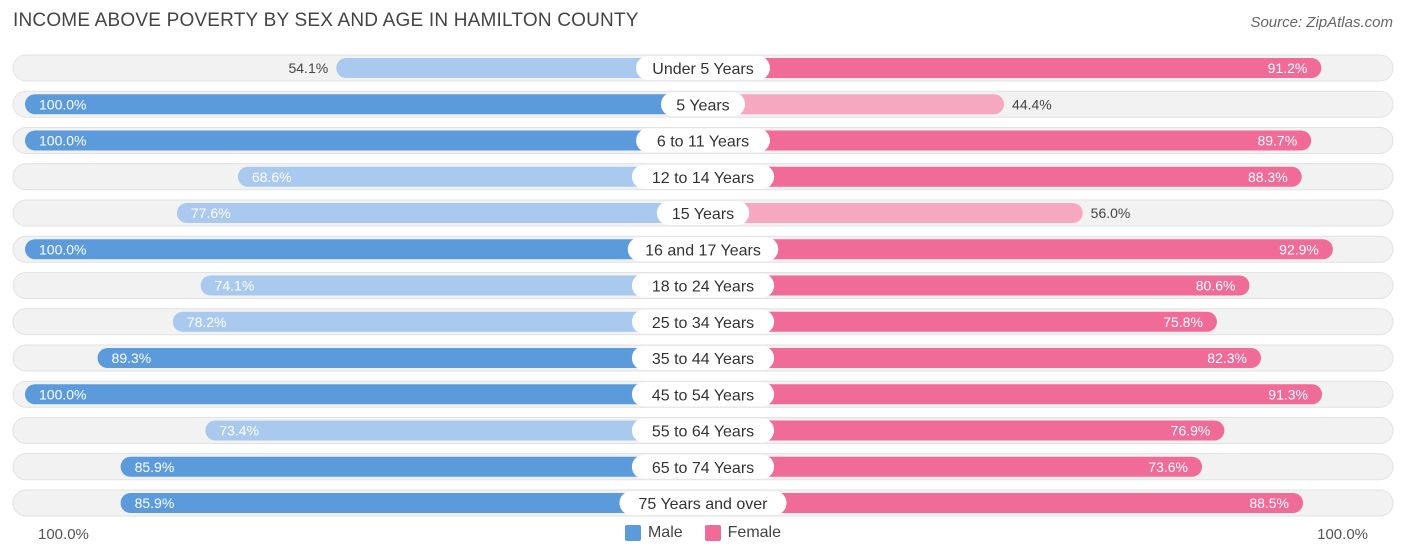 This screenshot has height=559, width=1406. I want to click on category-label: 55 to 64 Years, so click(703, 432).